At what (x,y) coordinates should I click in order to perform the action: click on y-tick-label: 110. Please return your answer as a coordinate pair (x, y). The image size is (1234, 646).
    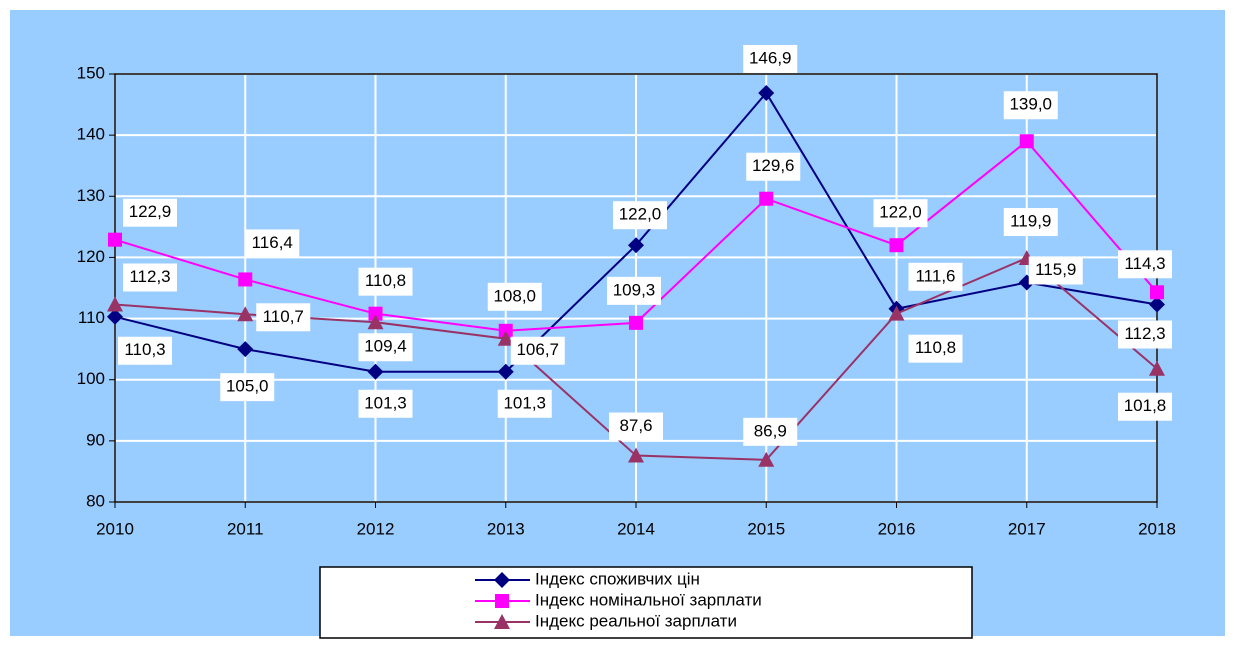
    Looking at the image, I should click on (91, 317).